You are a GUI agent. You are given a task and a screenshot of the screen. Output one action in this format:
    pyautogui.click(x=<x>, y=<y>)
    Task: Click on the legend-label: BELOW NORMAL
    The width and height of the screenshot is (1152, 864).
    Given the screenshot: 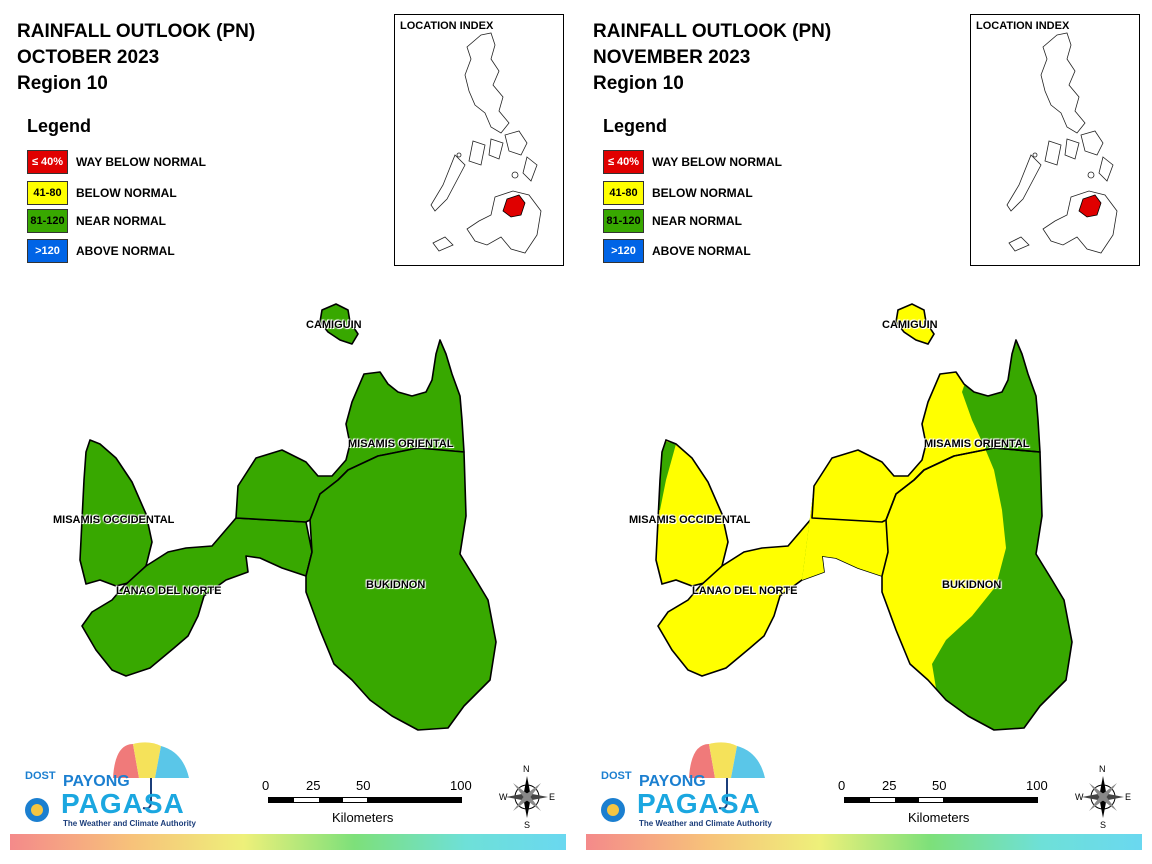 What is the action you would take?
    pyautogui.click(x=702, y=193)
    